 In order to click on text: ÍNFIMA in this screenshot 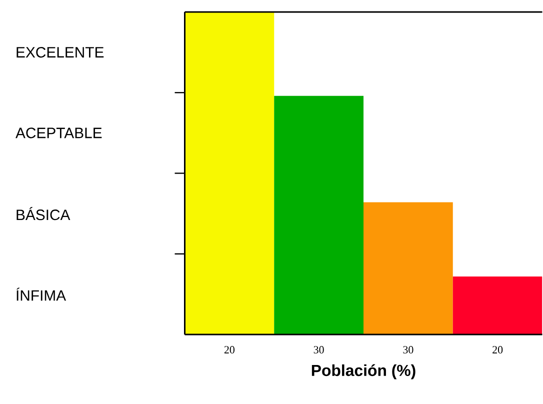, I will do `click(41, 294)`.